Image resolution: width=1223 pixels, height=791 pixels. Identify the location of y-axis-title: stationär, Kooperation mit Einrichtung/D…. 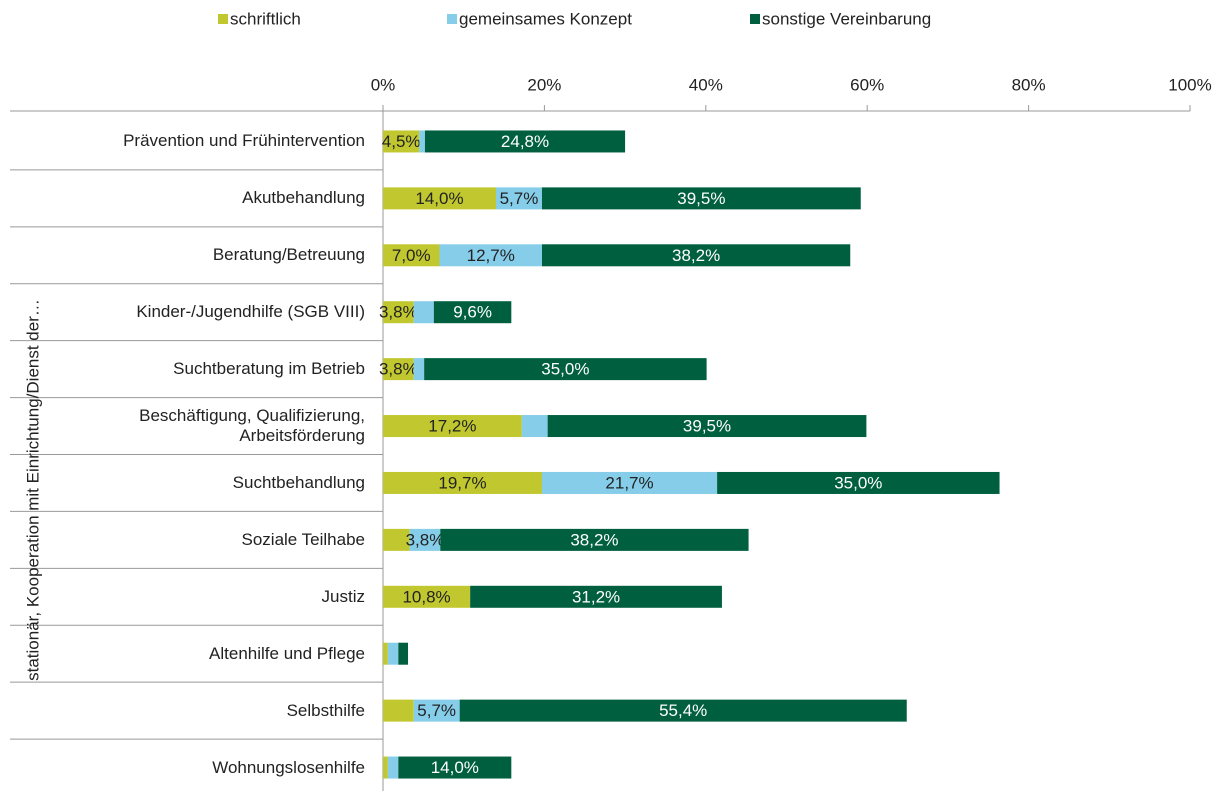
(32, 490).